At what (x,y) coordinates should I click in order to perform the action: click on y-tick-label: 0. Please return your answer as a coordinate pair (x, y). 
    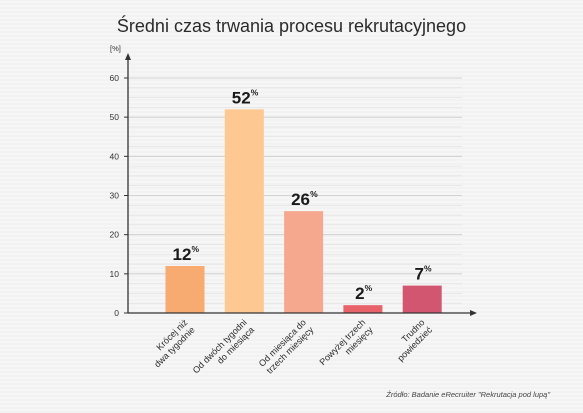
    Looking at the image, I should click on (116, 313).